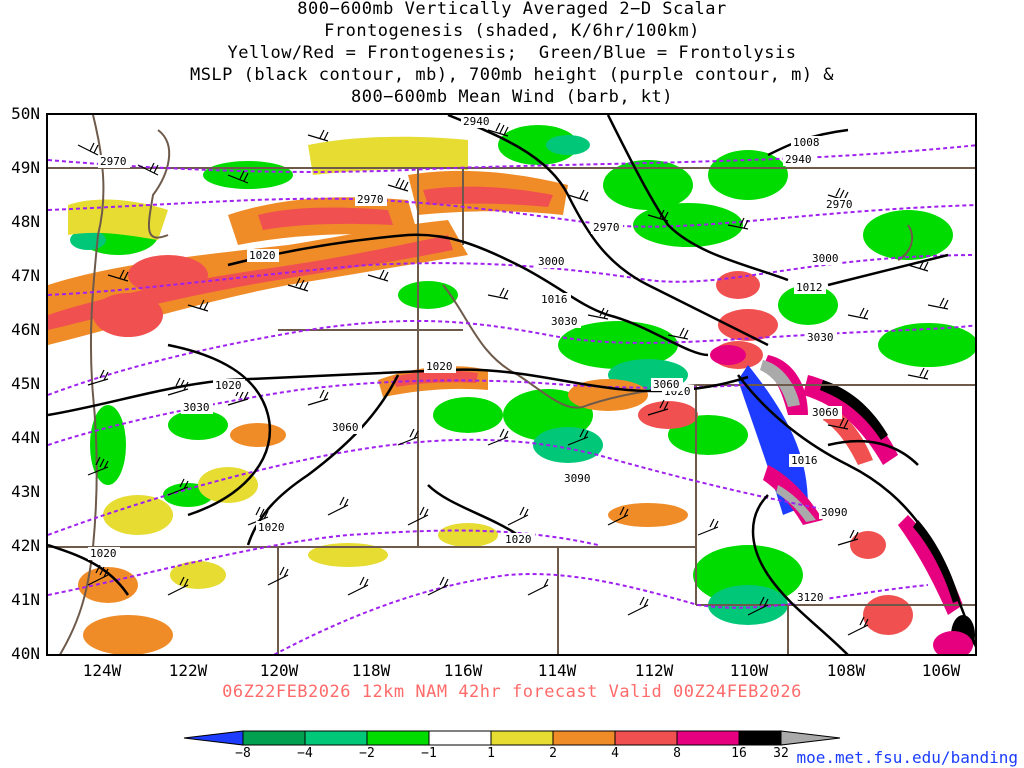  What do you see at coordinates (305, 753) in the screenshot?
I see `colorbar-tick-label: −4` at bounding box center [305, 753].